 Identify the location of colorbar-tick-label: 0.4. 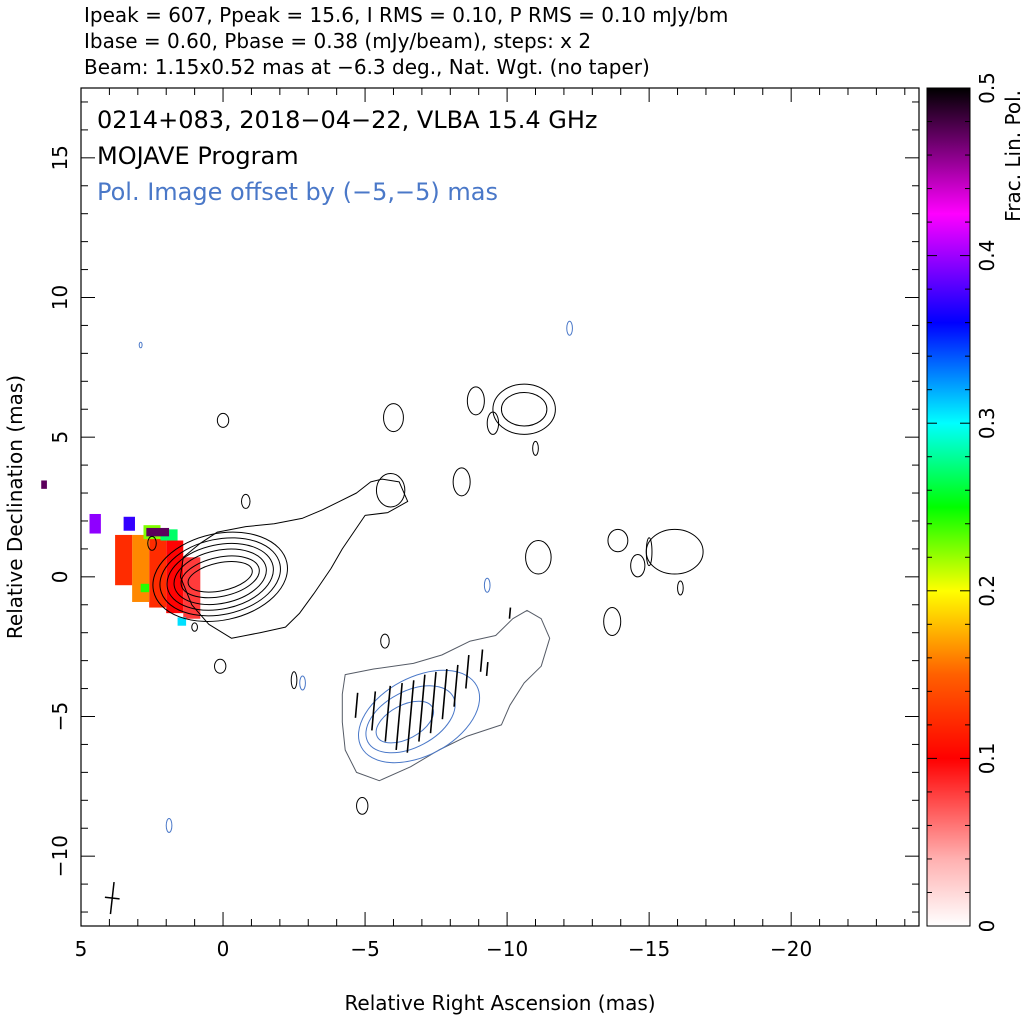
(987, 256).